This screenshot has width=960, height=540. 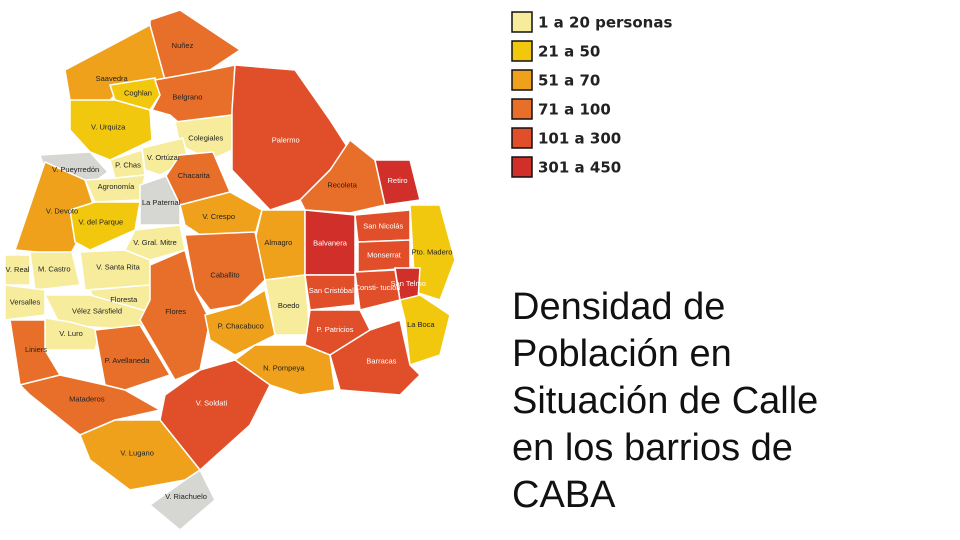 What do you see at coordinates (421, 324) in the screenshot?
I see `neighborhood-label: La Boca` at bounding box center [421, 324].